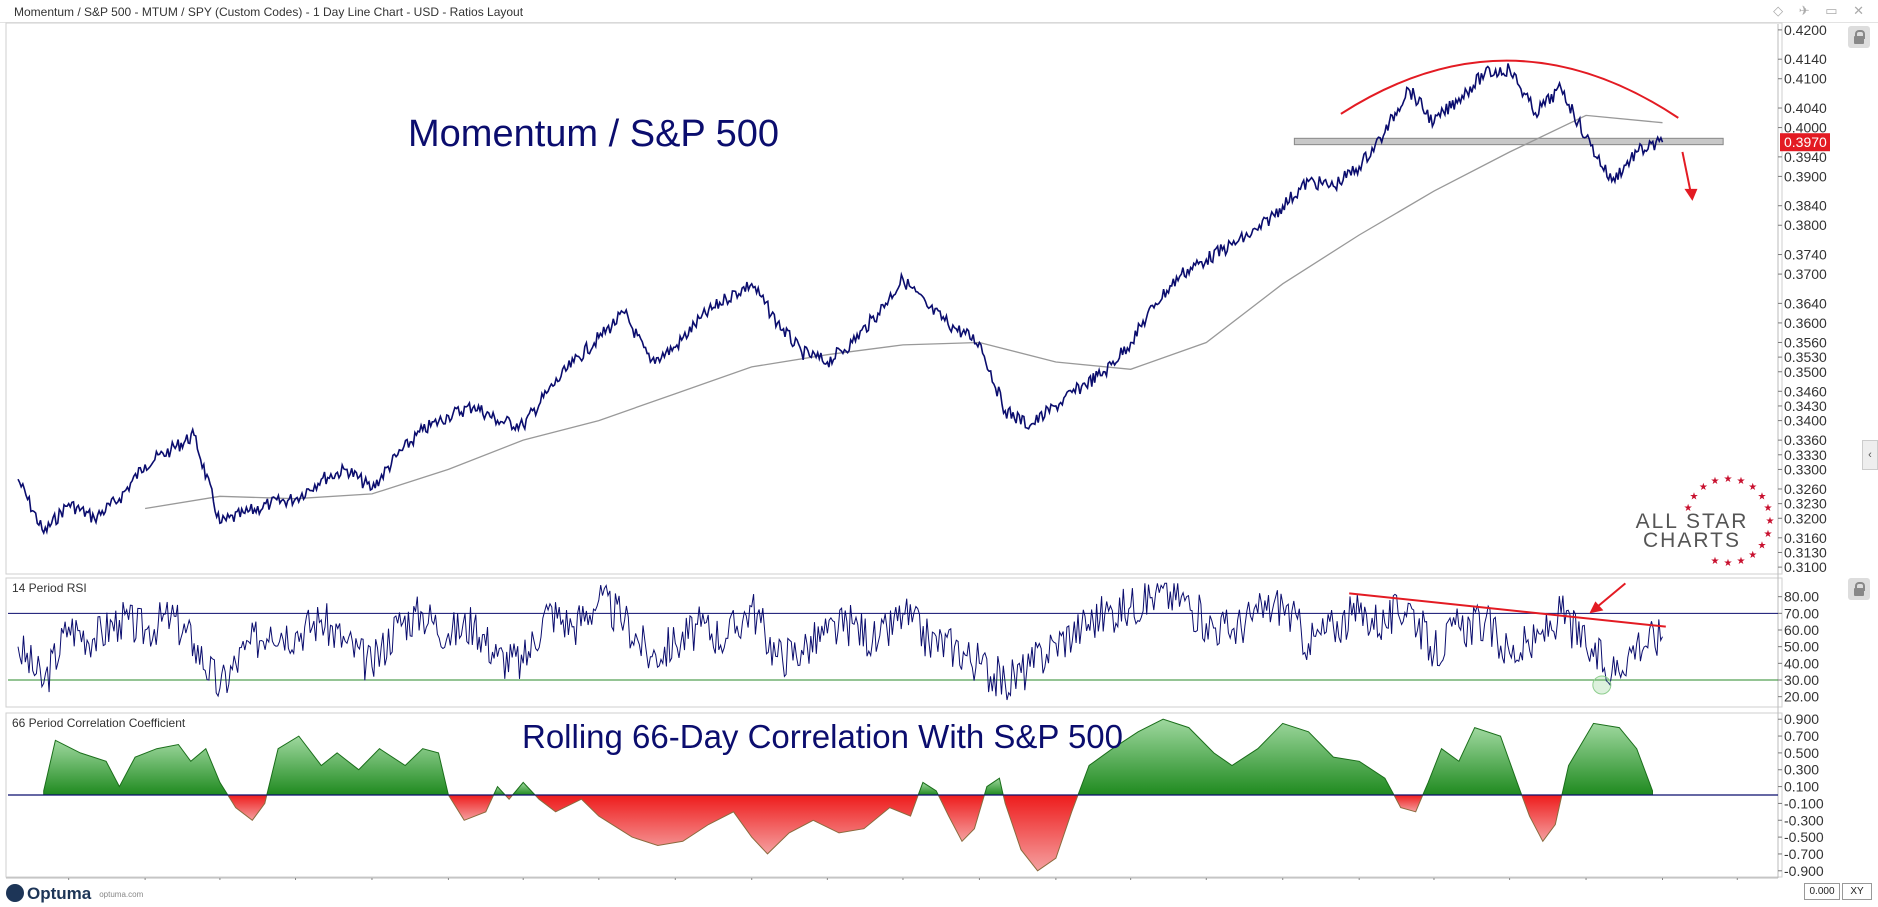  What do you see at coordinates (1805, 440) in the screenshot?
I see `price-axis-tick-label: 0.3360` at bounding box center [1805, 440].